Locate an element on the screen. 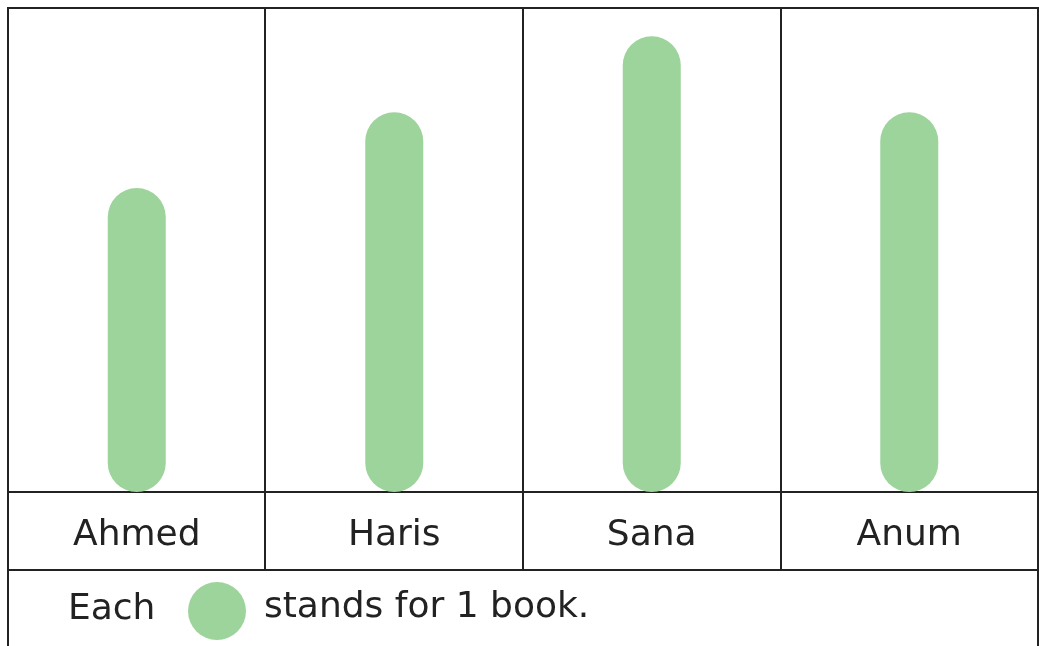 The height and width of the screenshot is (646, 1039). x-tick-label: Haris is located at coordinates (394, 532).